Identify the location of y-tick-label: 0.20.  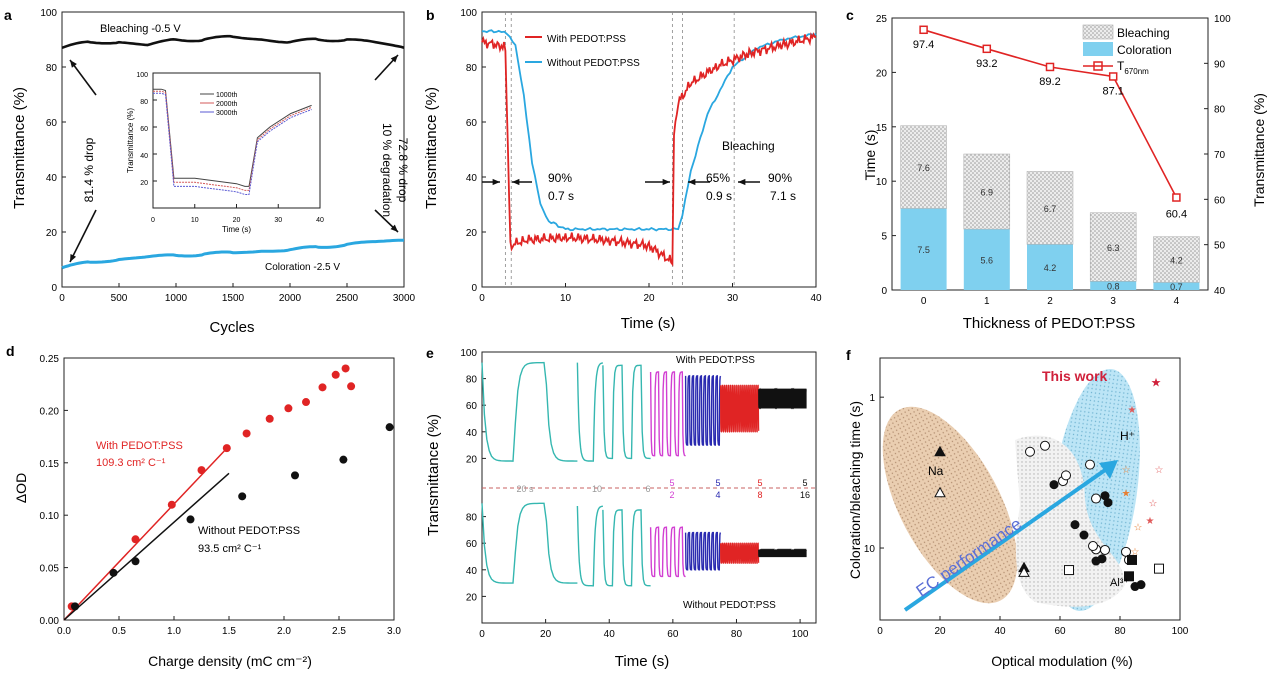
(50, 411).